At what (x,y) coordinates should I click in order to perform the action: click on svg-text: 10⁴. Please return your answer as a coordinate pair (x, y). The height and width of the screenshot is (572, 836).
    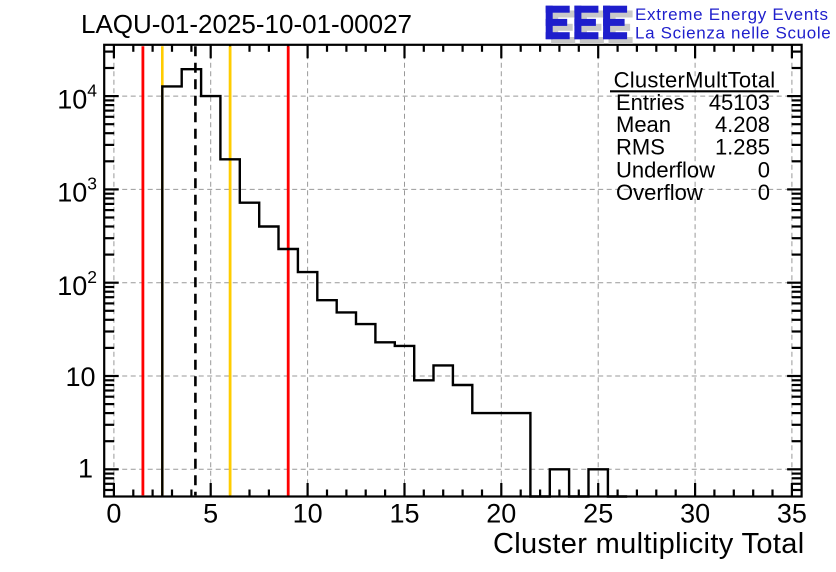
    Looking at the image, I should click on (77, 97).